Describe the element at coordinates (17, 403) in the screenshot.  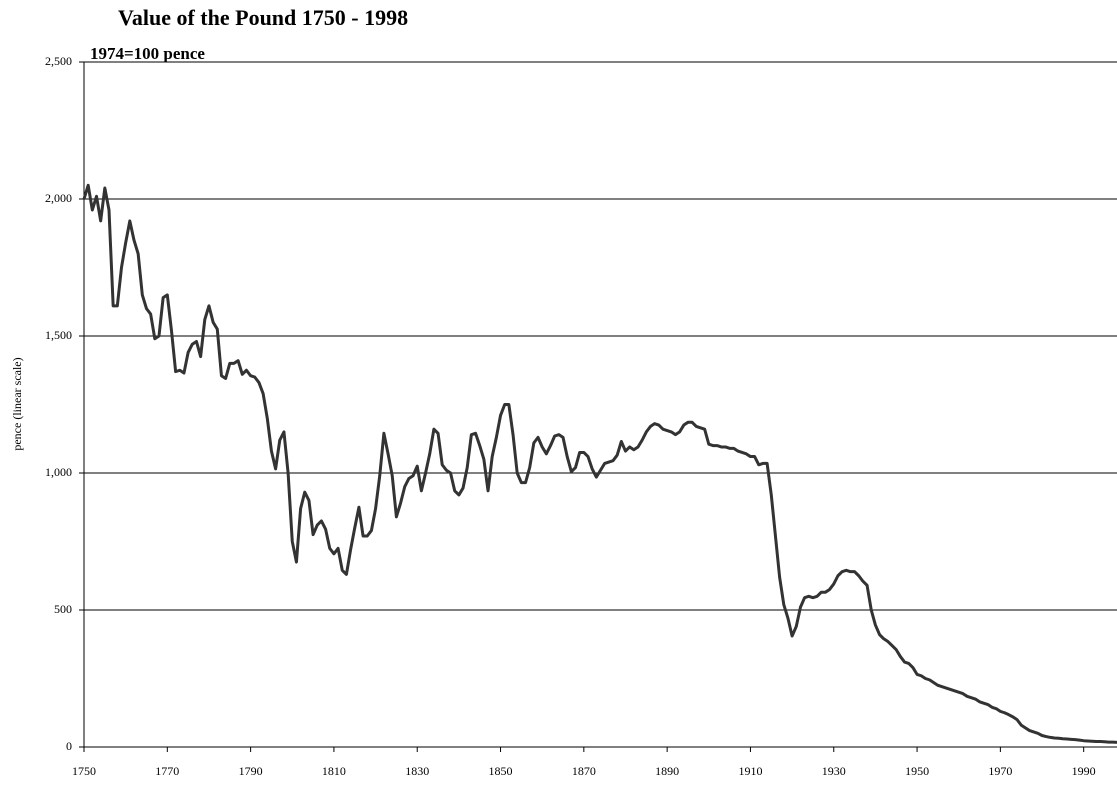
I see `y-axis-label: pence (linear scale)` at that location.